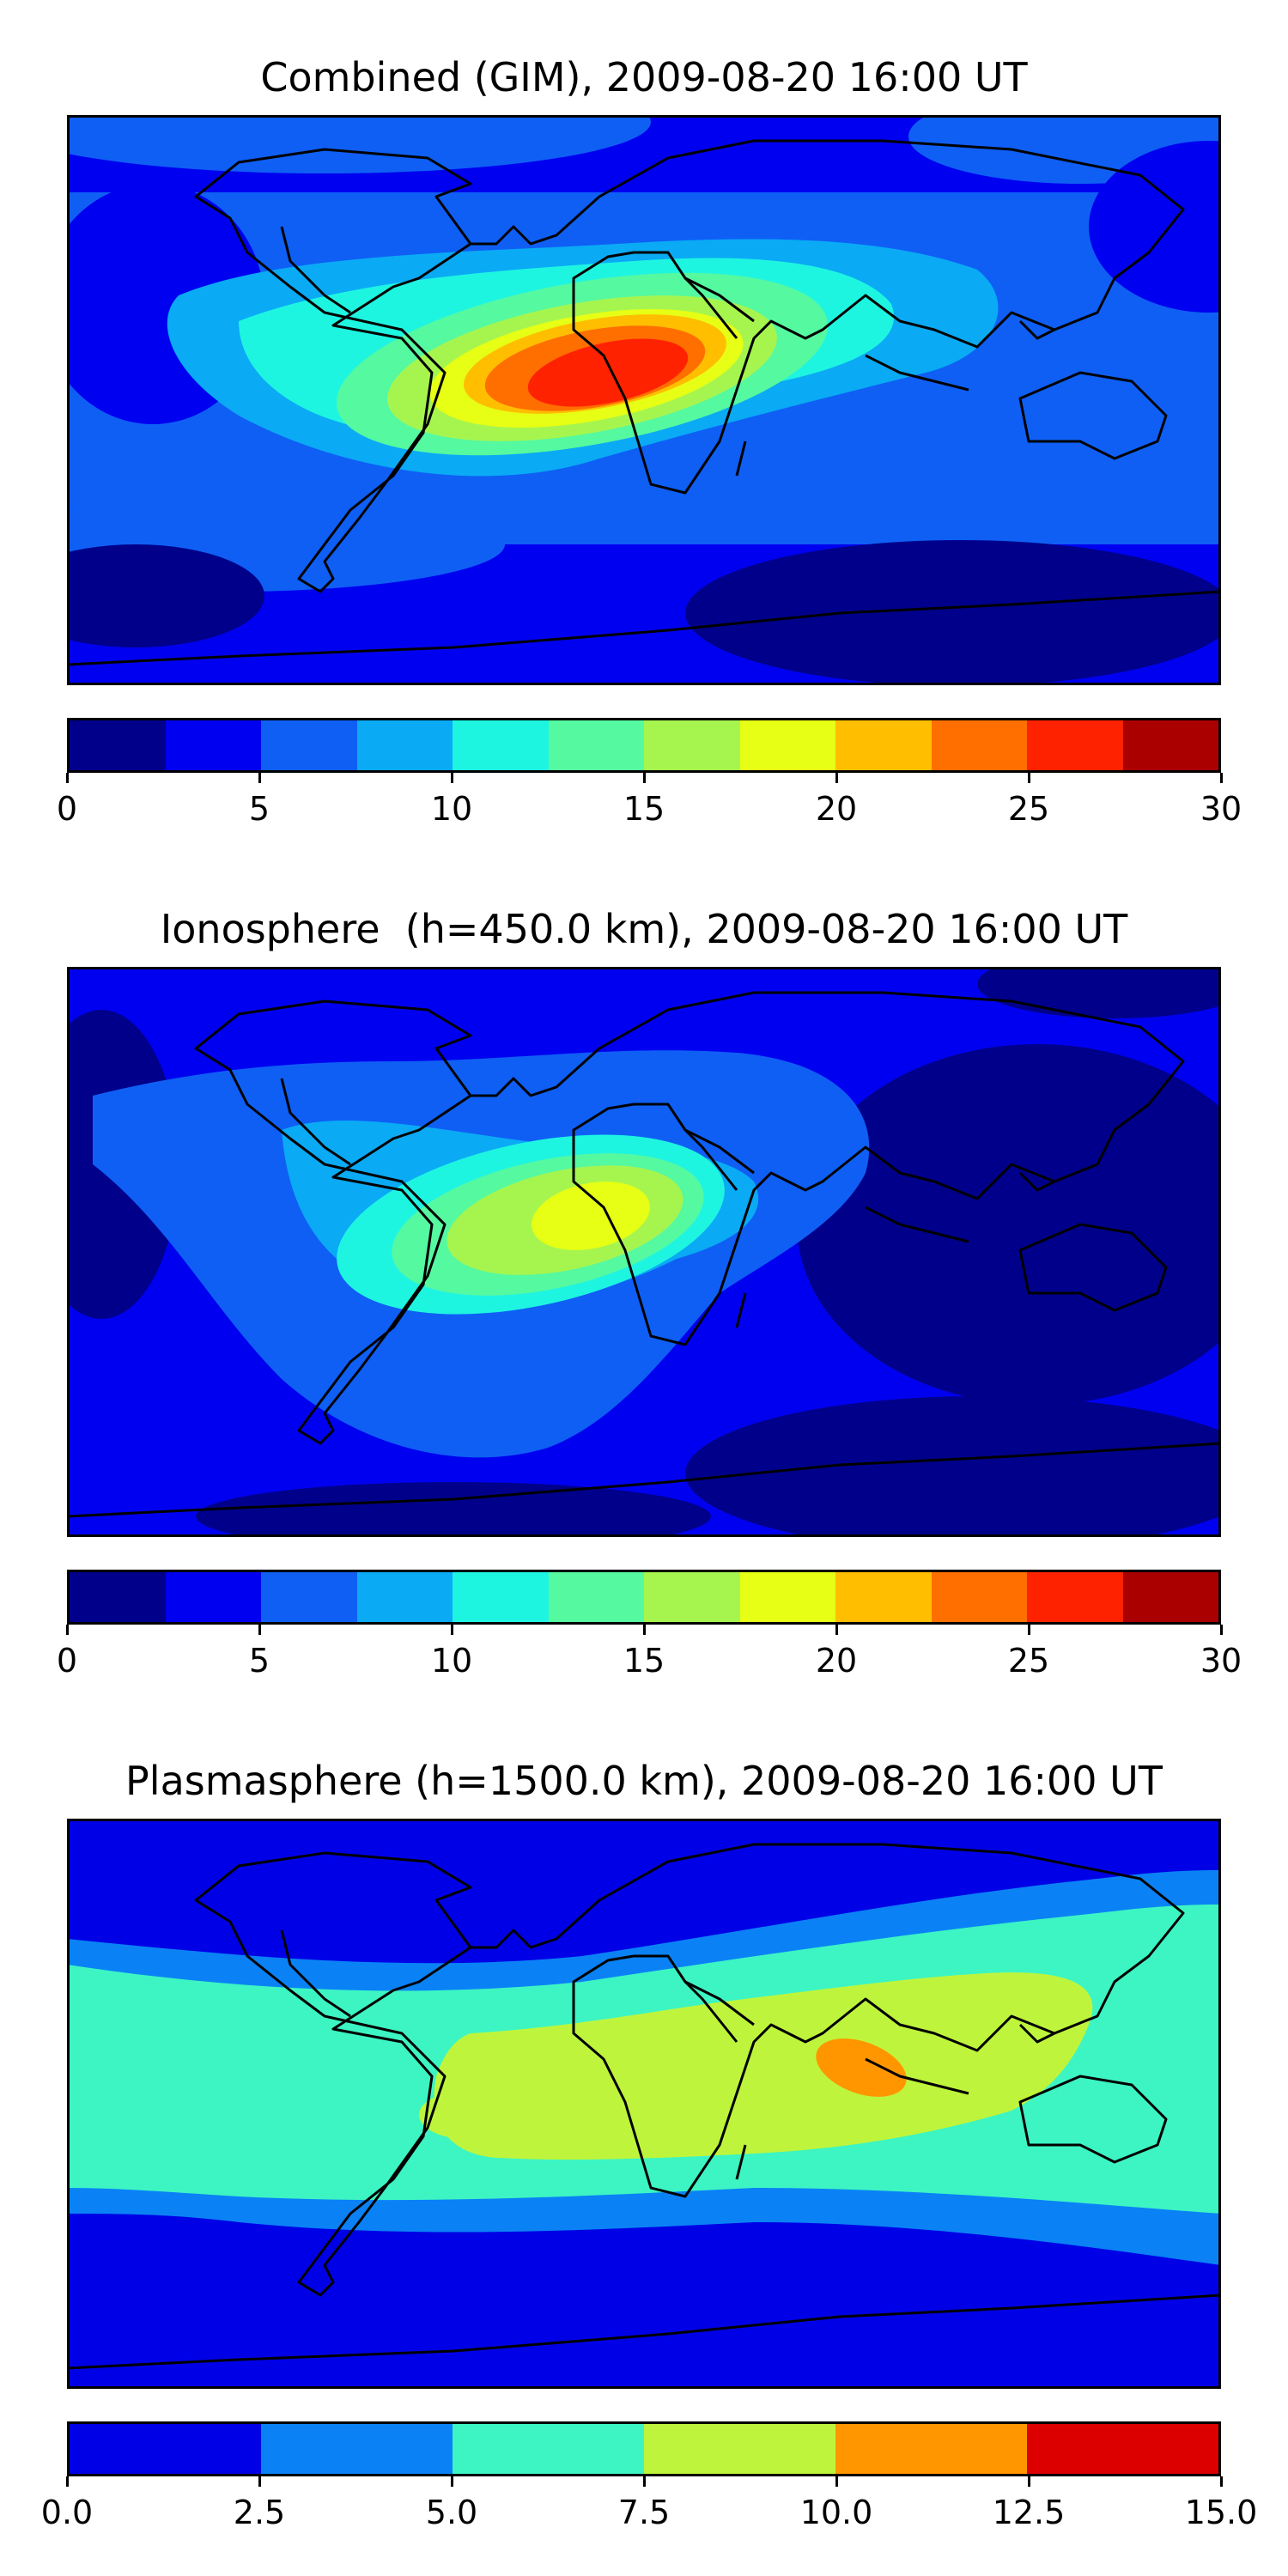  Describe the element at coordinates (836, 2513) in the screenshot. I see `tick-label: 10.0` at that location.